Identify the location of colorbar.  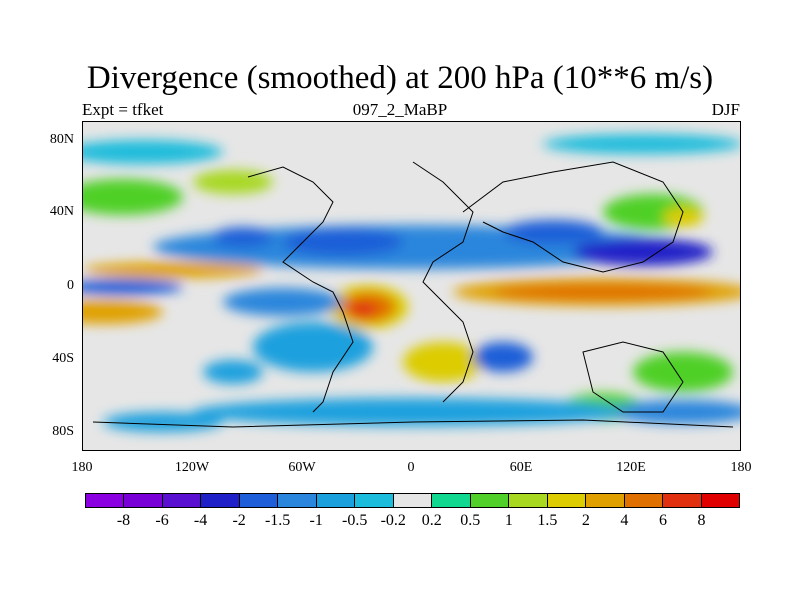
(412, 500).